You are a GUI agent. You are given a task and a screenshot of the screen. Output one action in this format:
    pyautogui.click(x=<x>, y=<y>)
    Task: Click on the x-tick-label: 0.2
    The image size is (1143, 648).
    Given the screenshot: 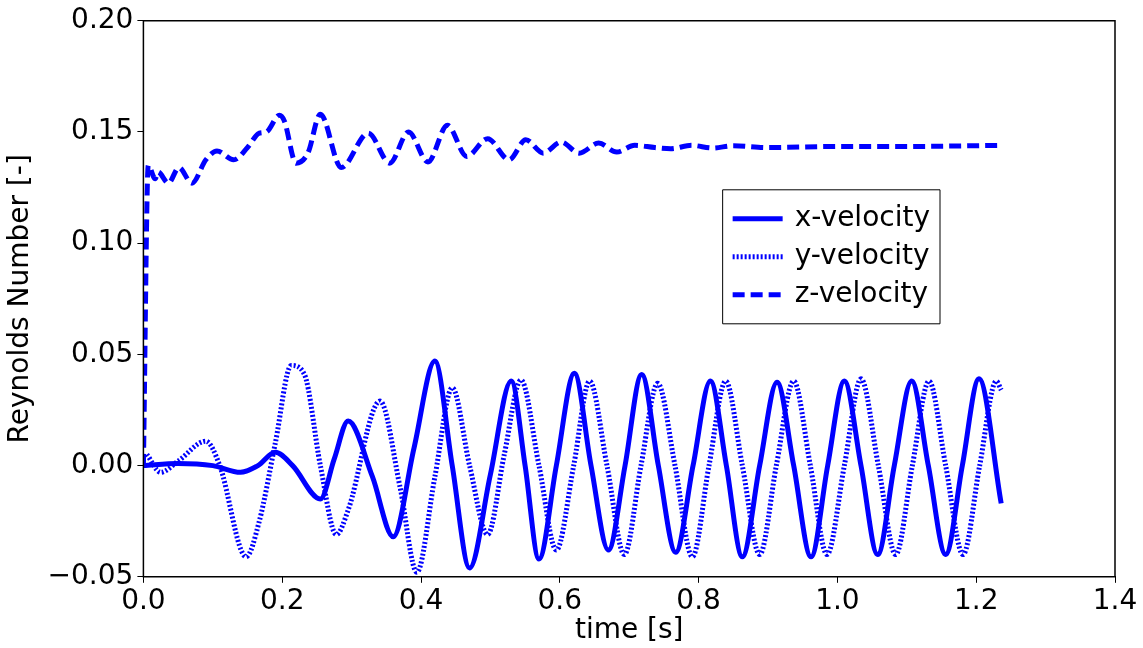 What is the action you would take?
    pyautogui.click(x=282, y=599)
    